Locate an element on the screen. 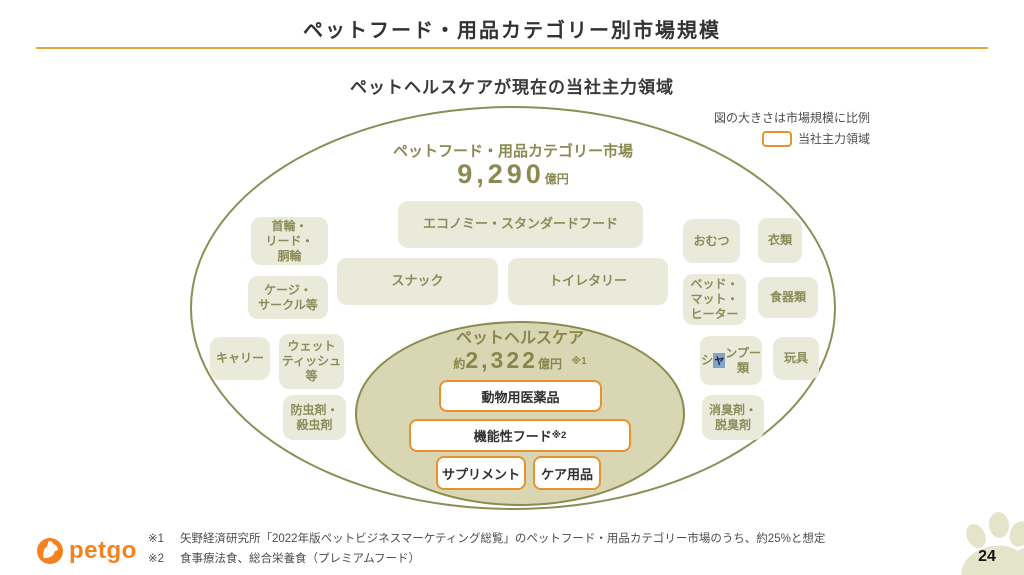 This screenshot has width=1024, height=575. category-snack: スナック is located at coordinates (417, 281).